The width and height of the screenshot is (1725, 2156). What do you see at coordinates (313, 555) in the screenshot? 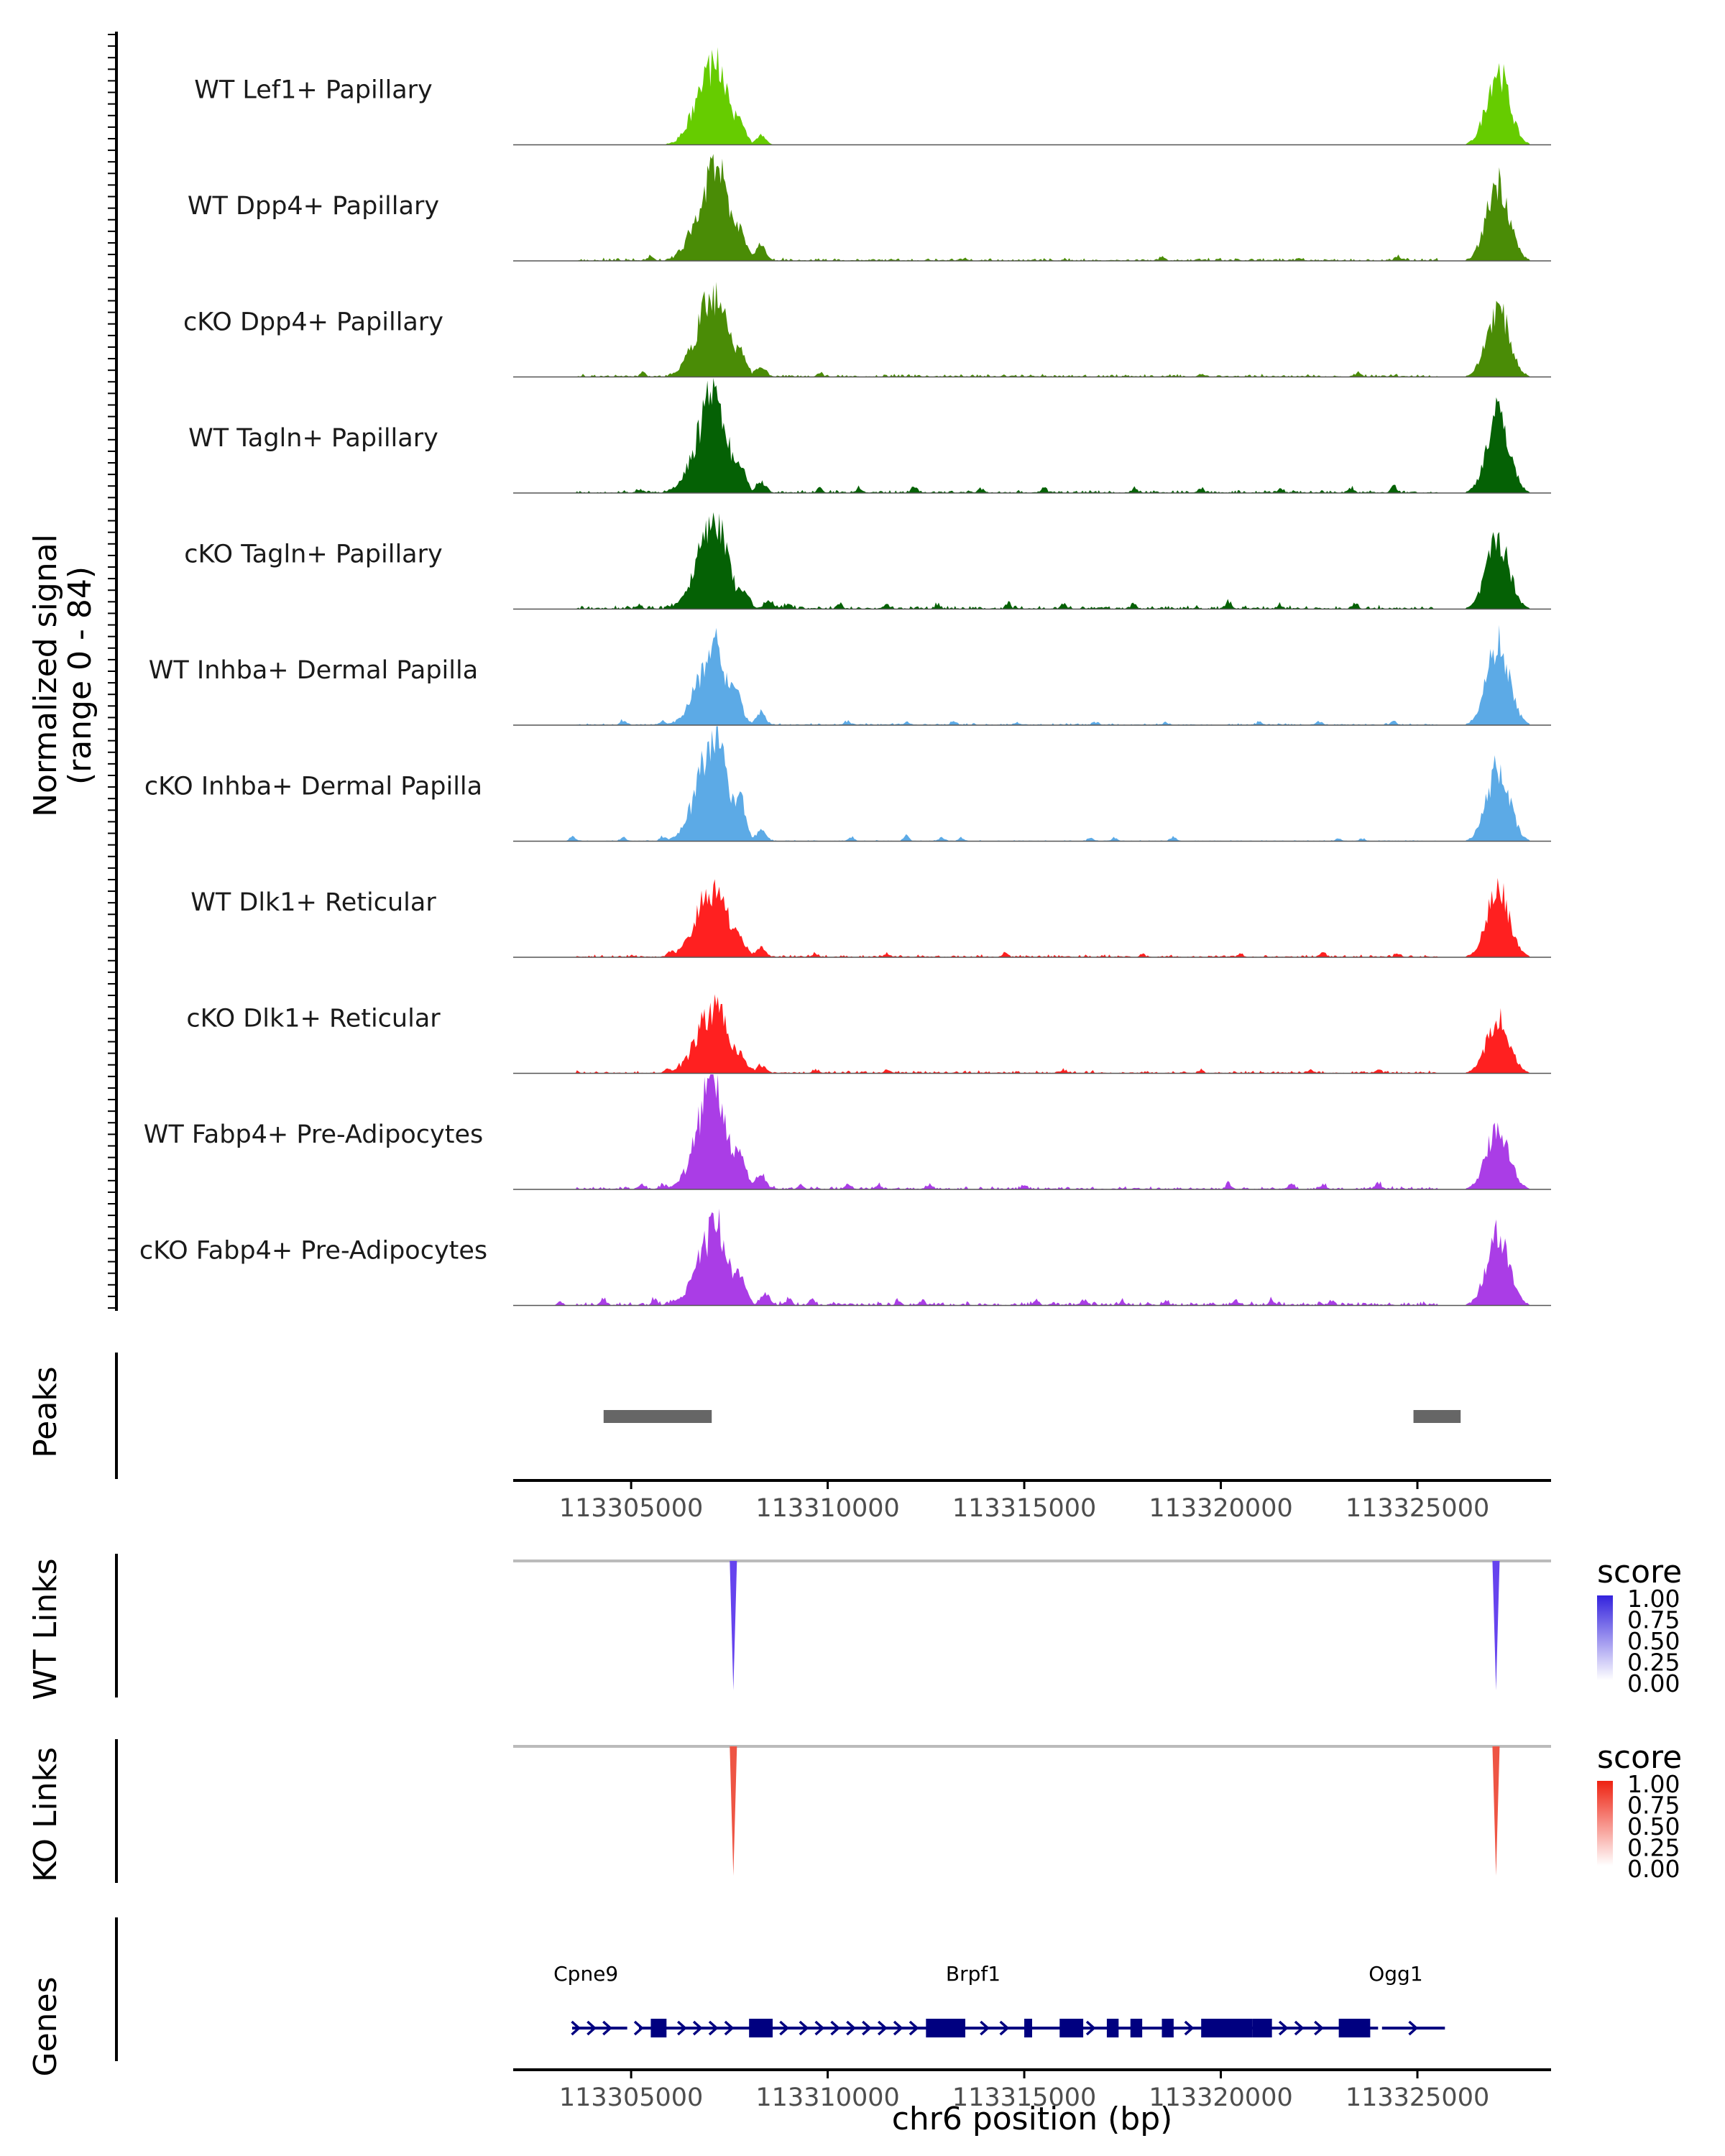
I see `track-label: cKO Tagln+ Papillary` at bounding box center [313, 555].